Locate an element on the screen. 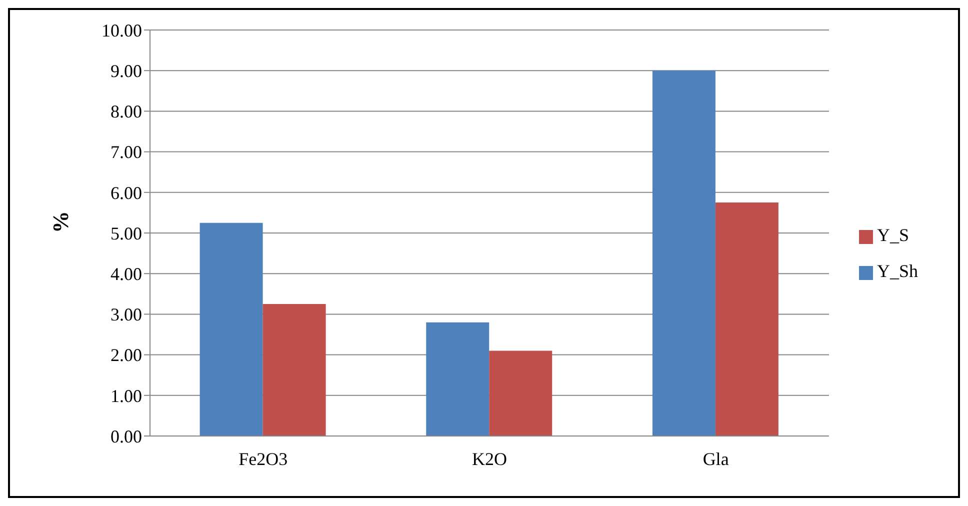 This screenshot has height=506, width=968. y-tick-label: 9.00 is located at coordinates (126, 70).